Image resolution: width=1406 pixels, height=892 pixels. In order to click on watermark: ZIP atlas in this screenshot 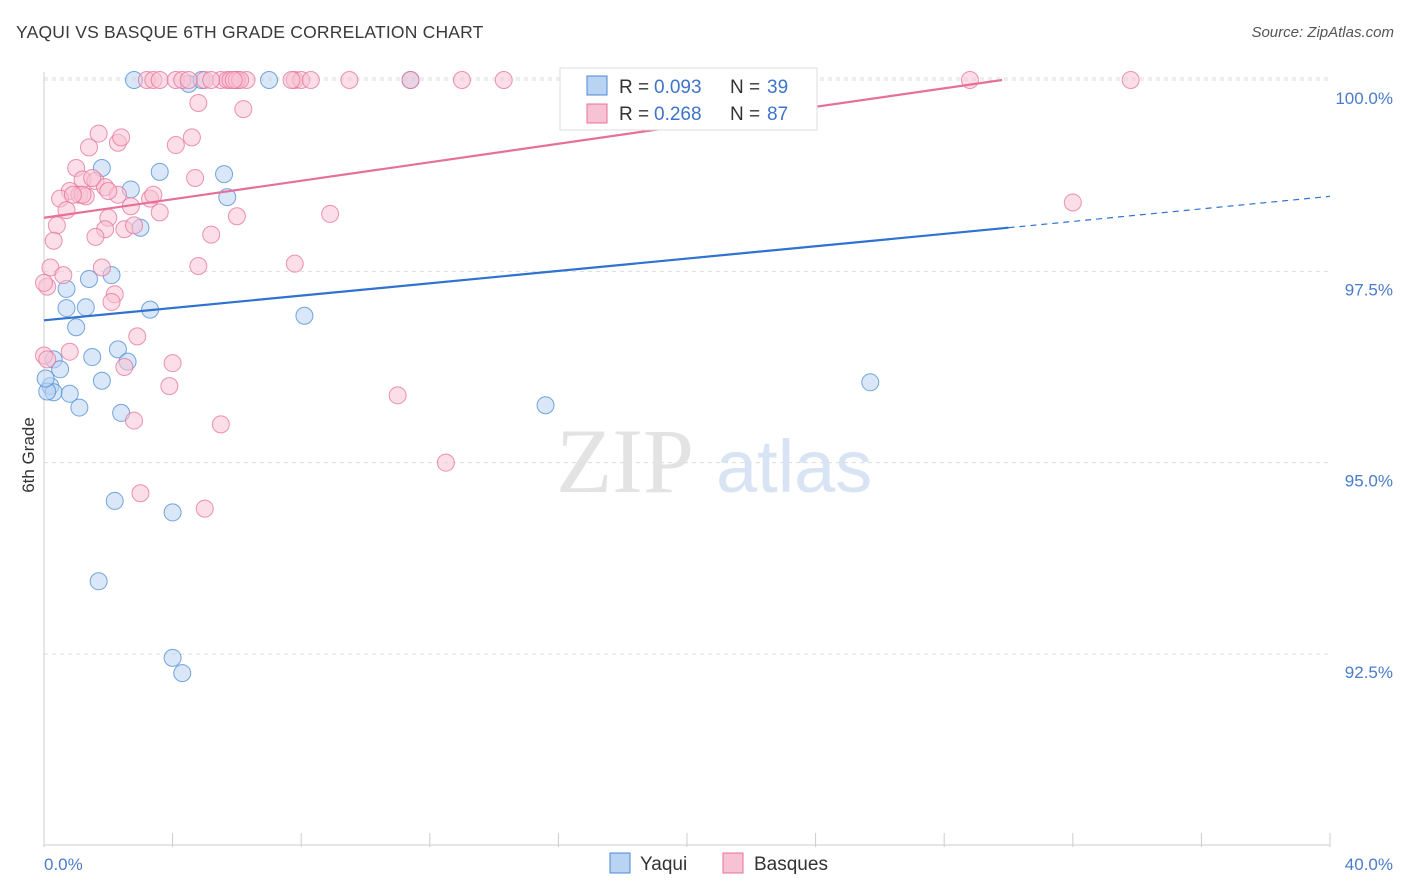, I will do `click(714, 461)`.